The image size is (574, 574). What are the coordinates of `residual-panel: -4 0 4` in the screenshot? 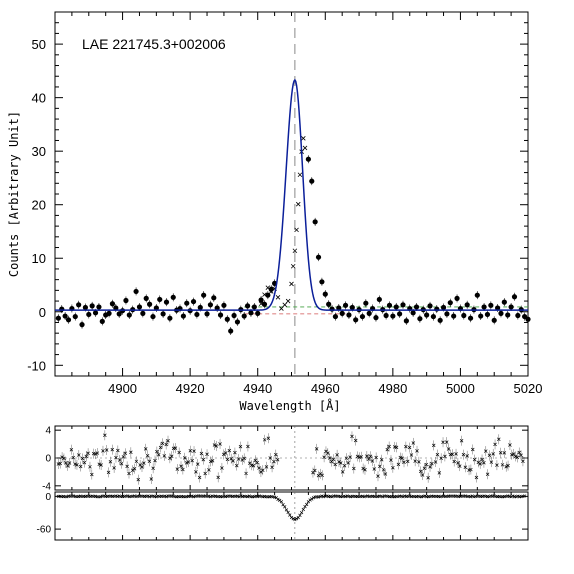 It's located at (285, 458).